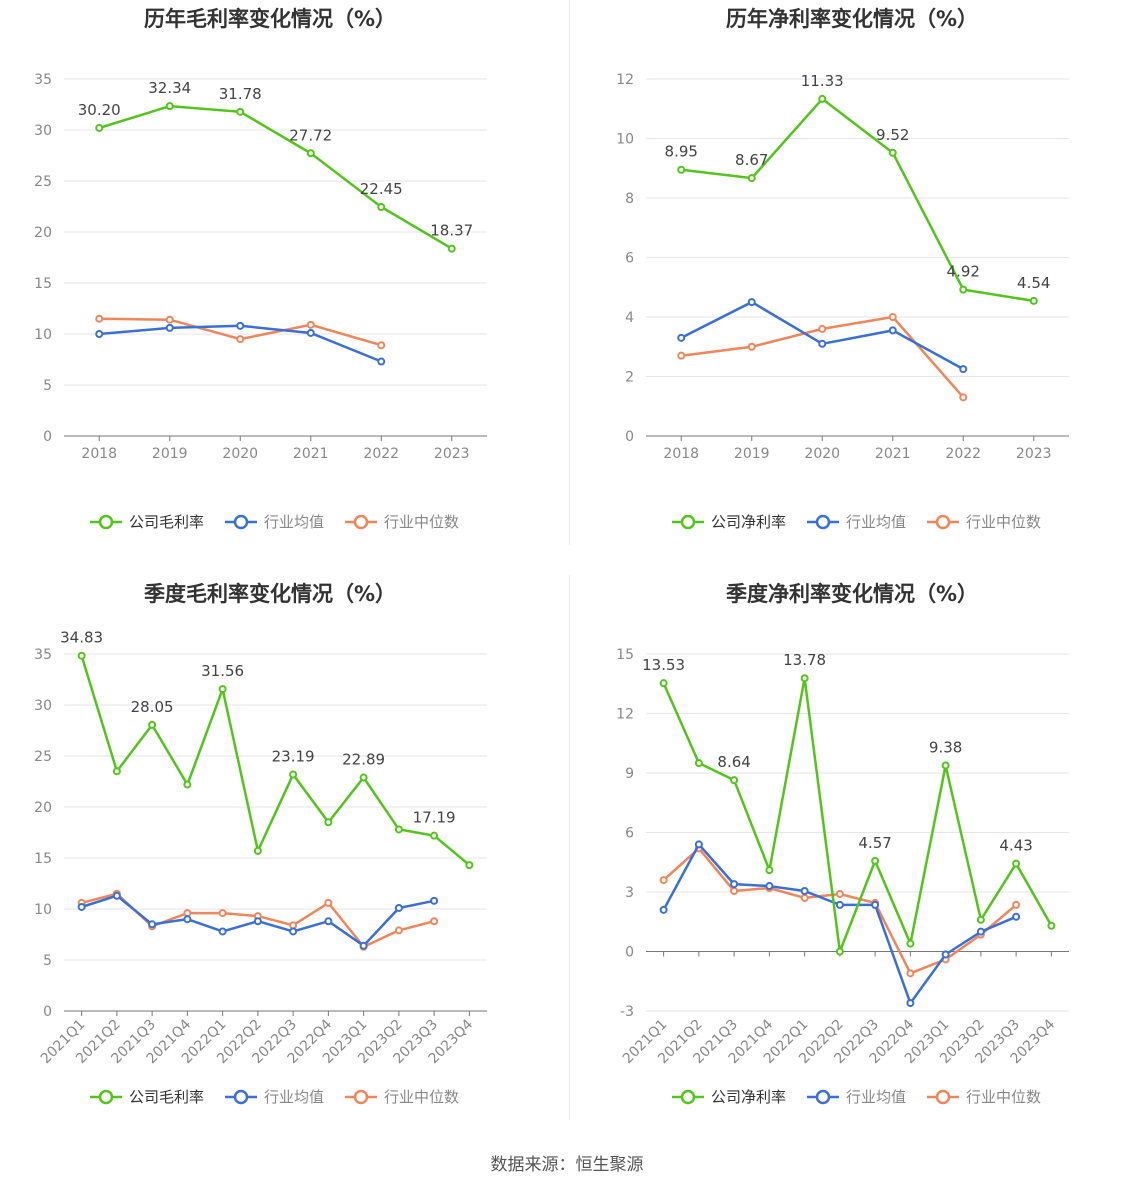  I want to click on data-label: 4.92, so click(963, 272).